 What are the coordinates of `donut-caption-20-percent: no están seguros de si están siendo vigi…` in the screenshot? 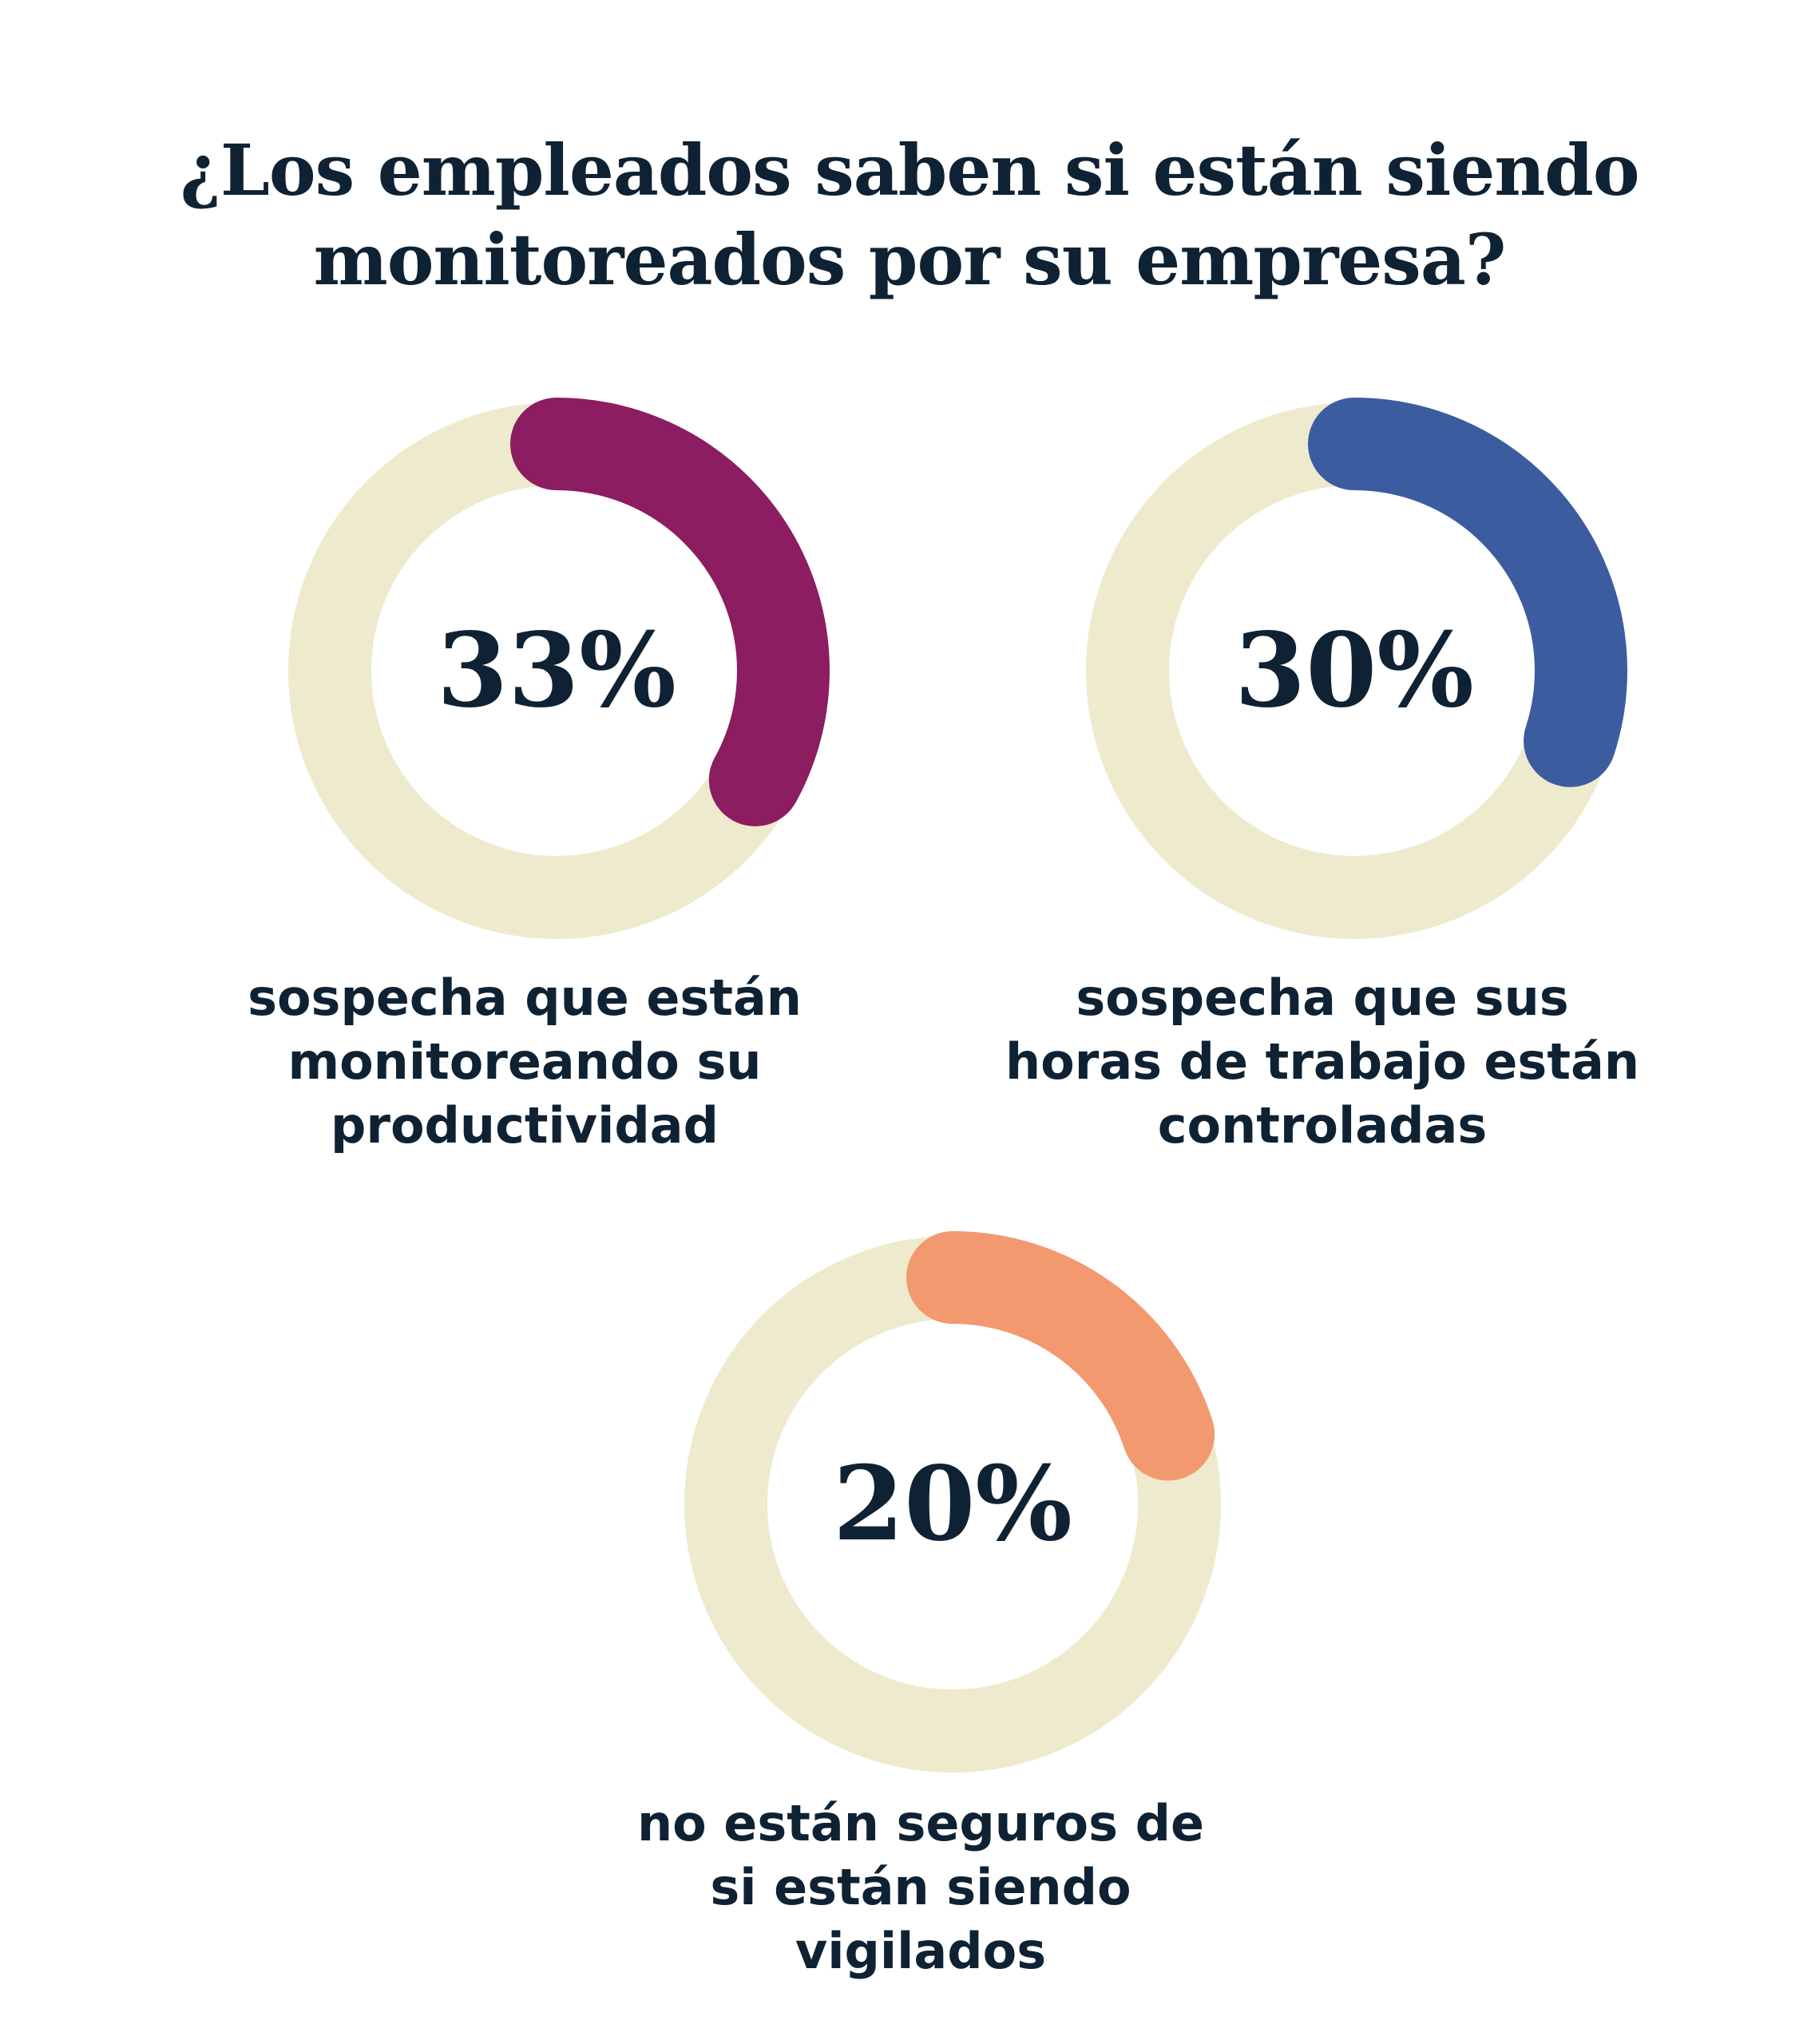 It's located at (920, 1887).